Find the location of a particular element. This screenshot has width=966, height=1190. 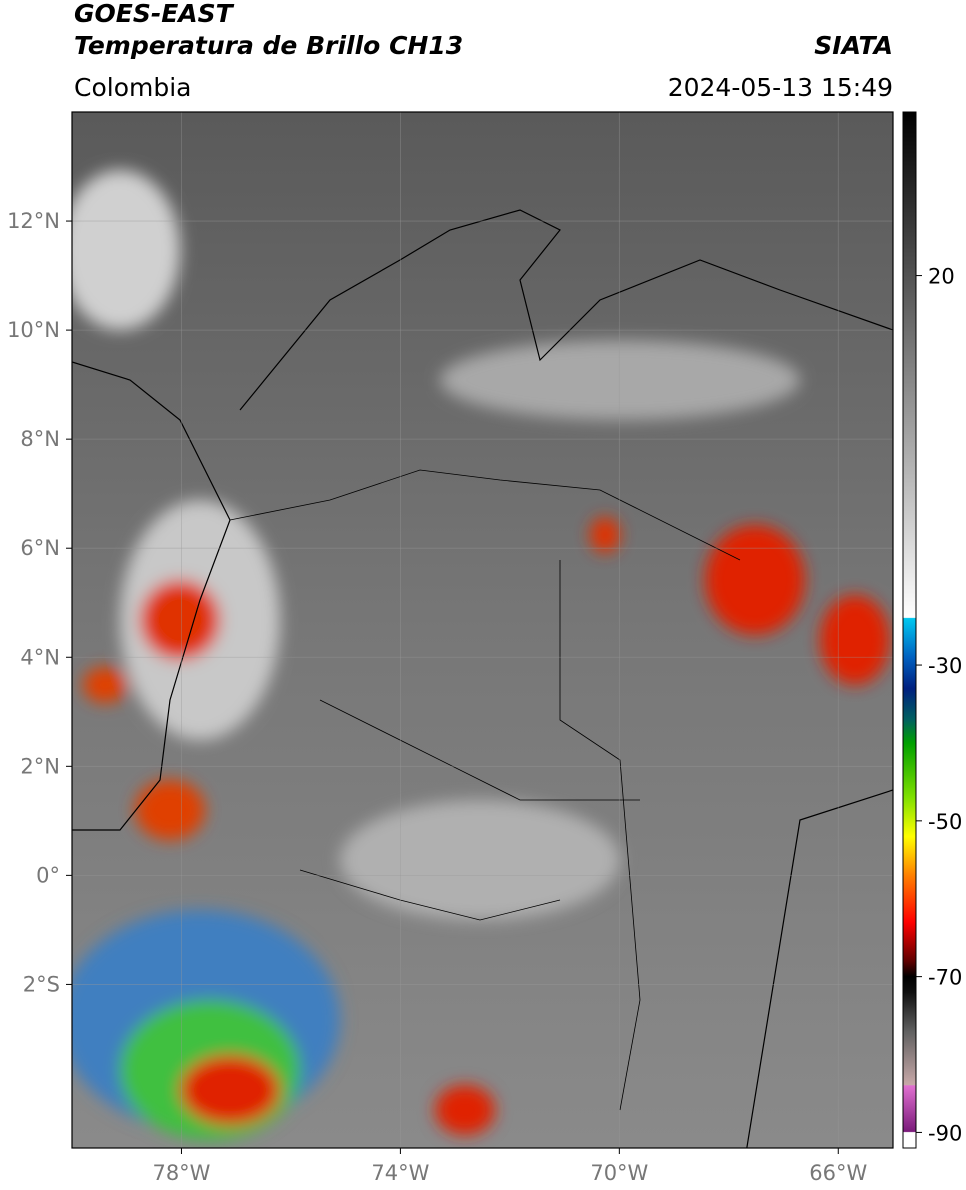

y-tick-label: 6°N is located at coordinates (40, 548).